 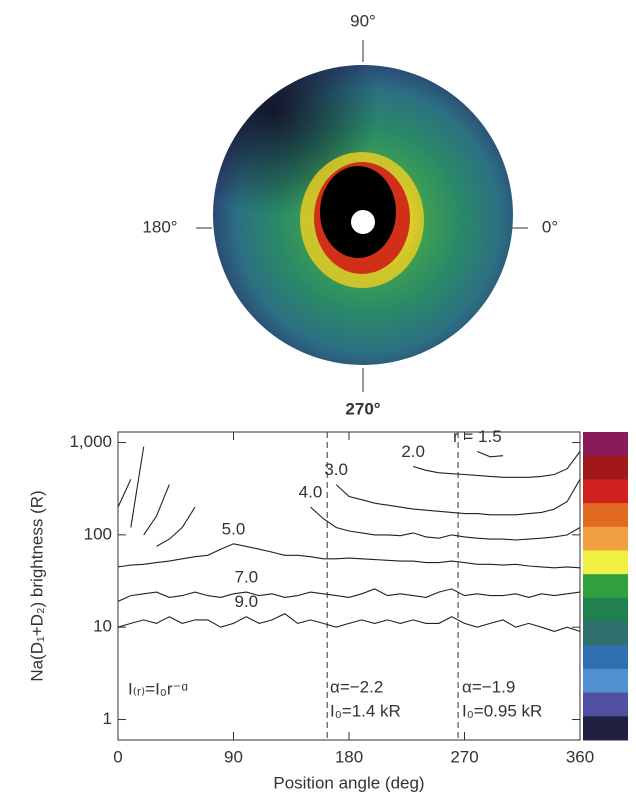 I want to click on angle-label: 270°, so click(x=362, y=408).